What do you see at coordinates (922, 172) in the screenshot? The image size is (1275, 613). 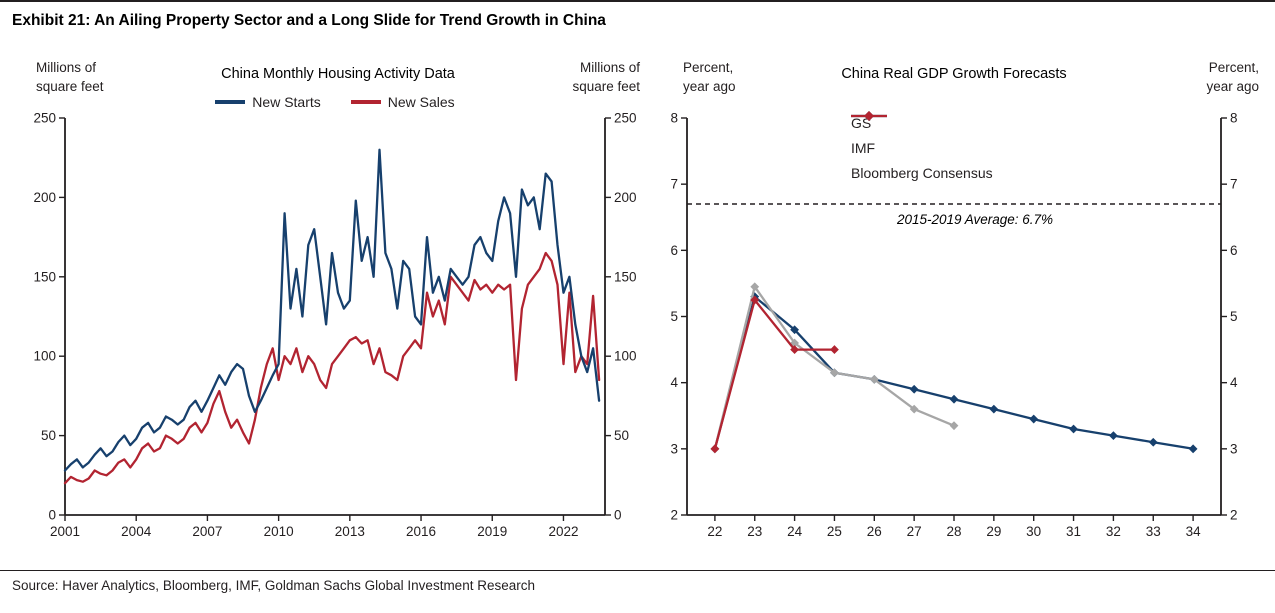 I see `legend-label-bloomberg-consensus: Bloomberg Consensus` at bounding box center [922, 172].